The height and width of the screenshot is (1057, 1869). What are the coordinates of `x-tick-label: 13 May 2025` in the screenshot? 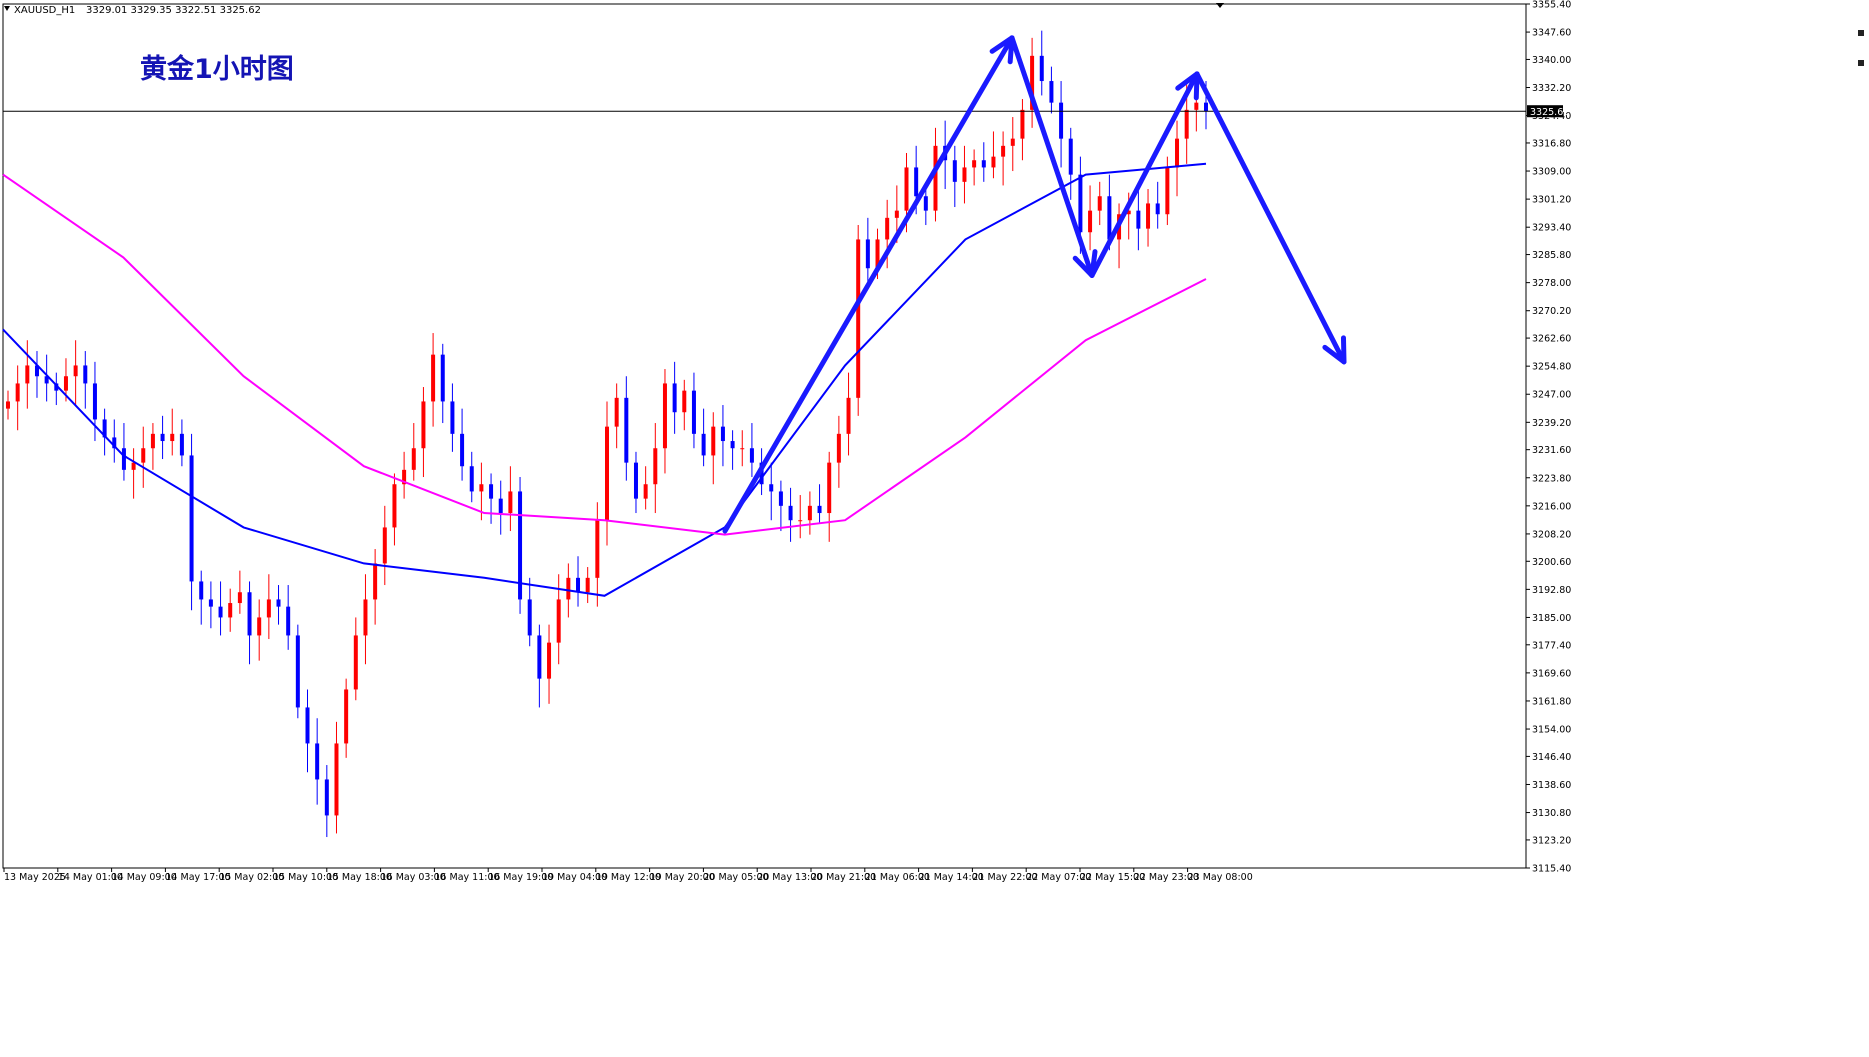 It's located at (35, 877).